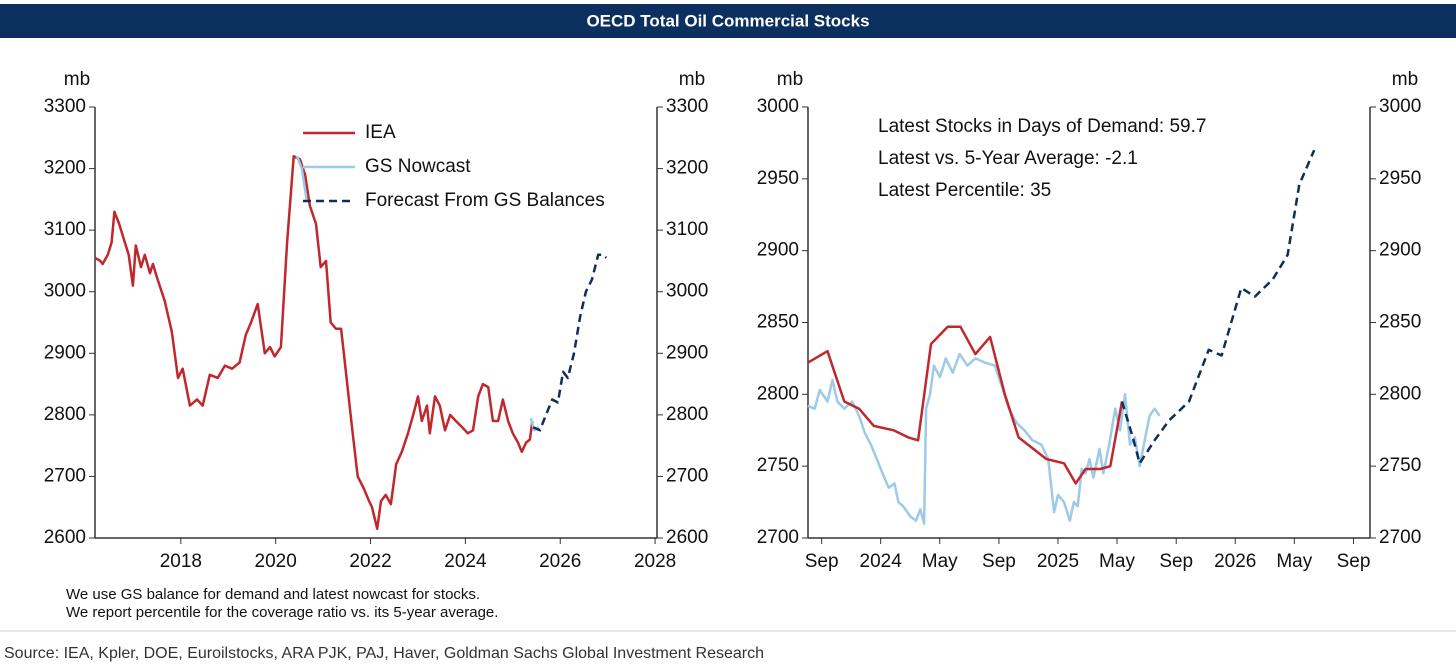 This screenshot has height=668, width=1456. What do you see at coordinates (370, 561) in the screenshot?
I see `x-tick-label: 2022` at bounding box center [370, 561].